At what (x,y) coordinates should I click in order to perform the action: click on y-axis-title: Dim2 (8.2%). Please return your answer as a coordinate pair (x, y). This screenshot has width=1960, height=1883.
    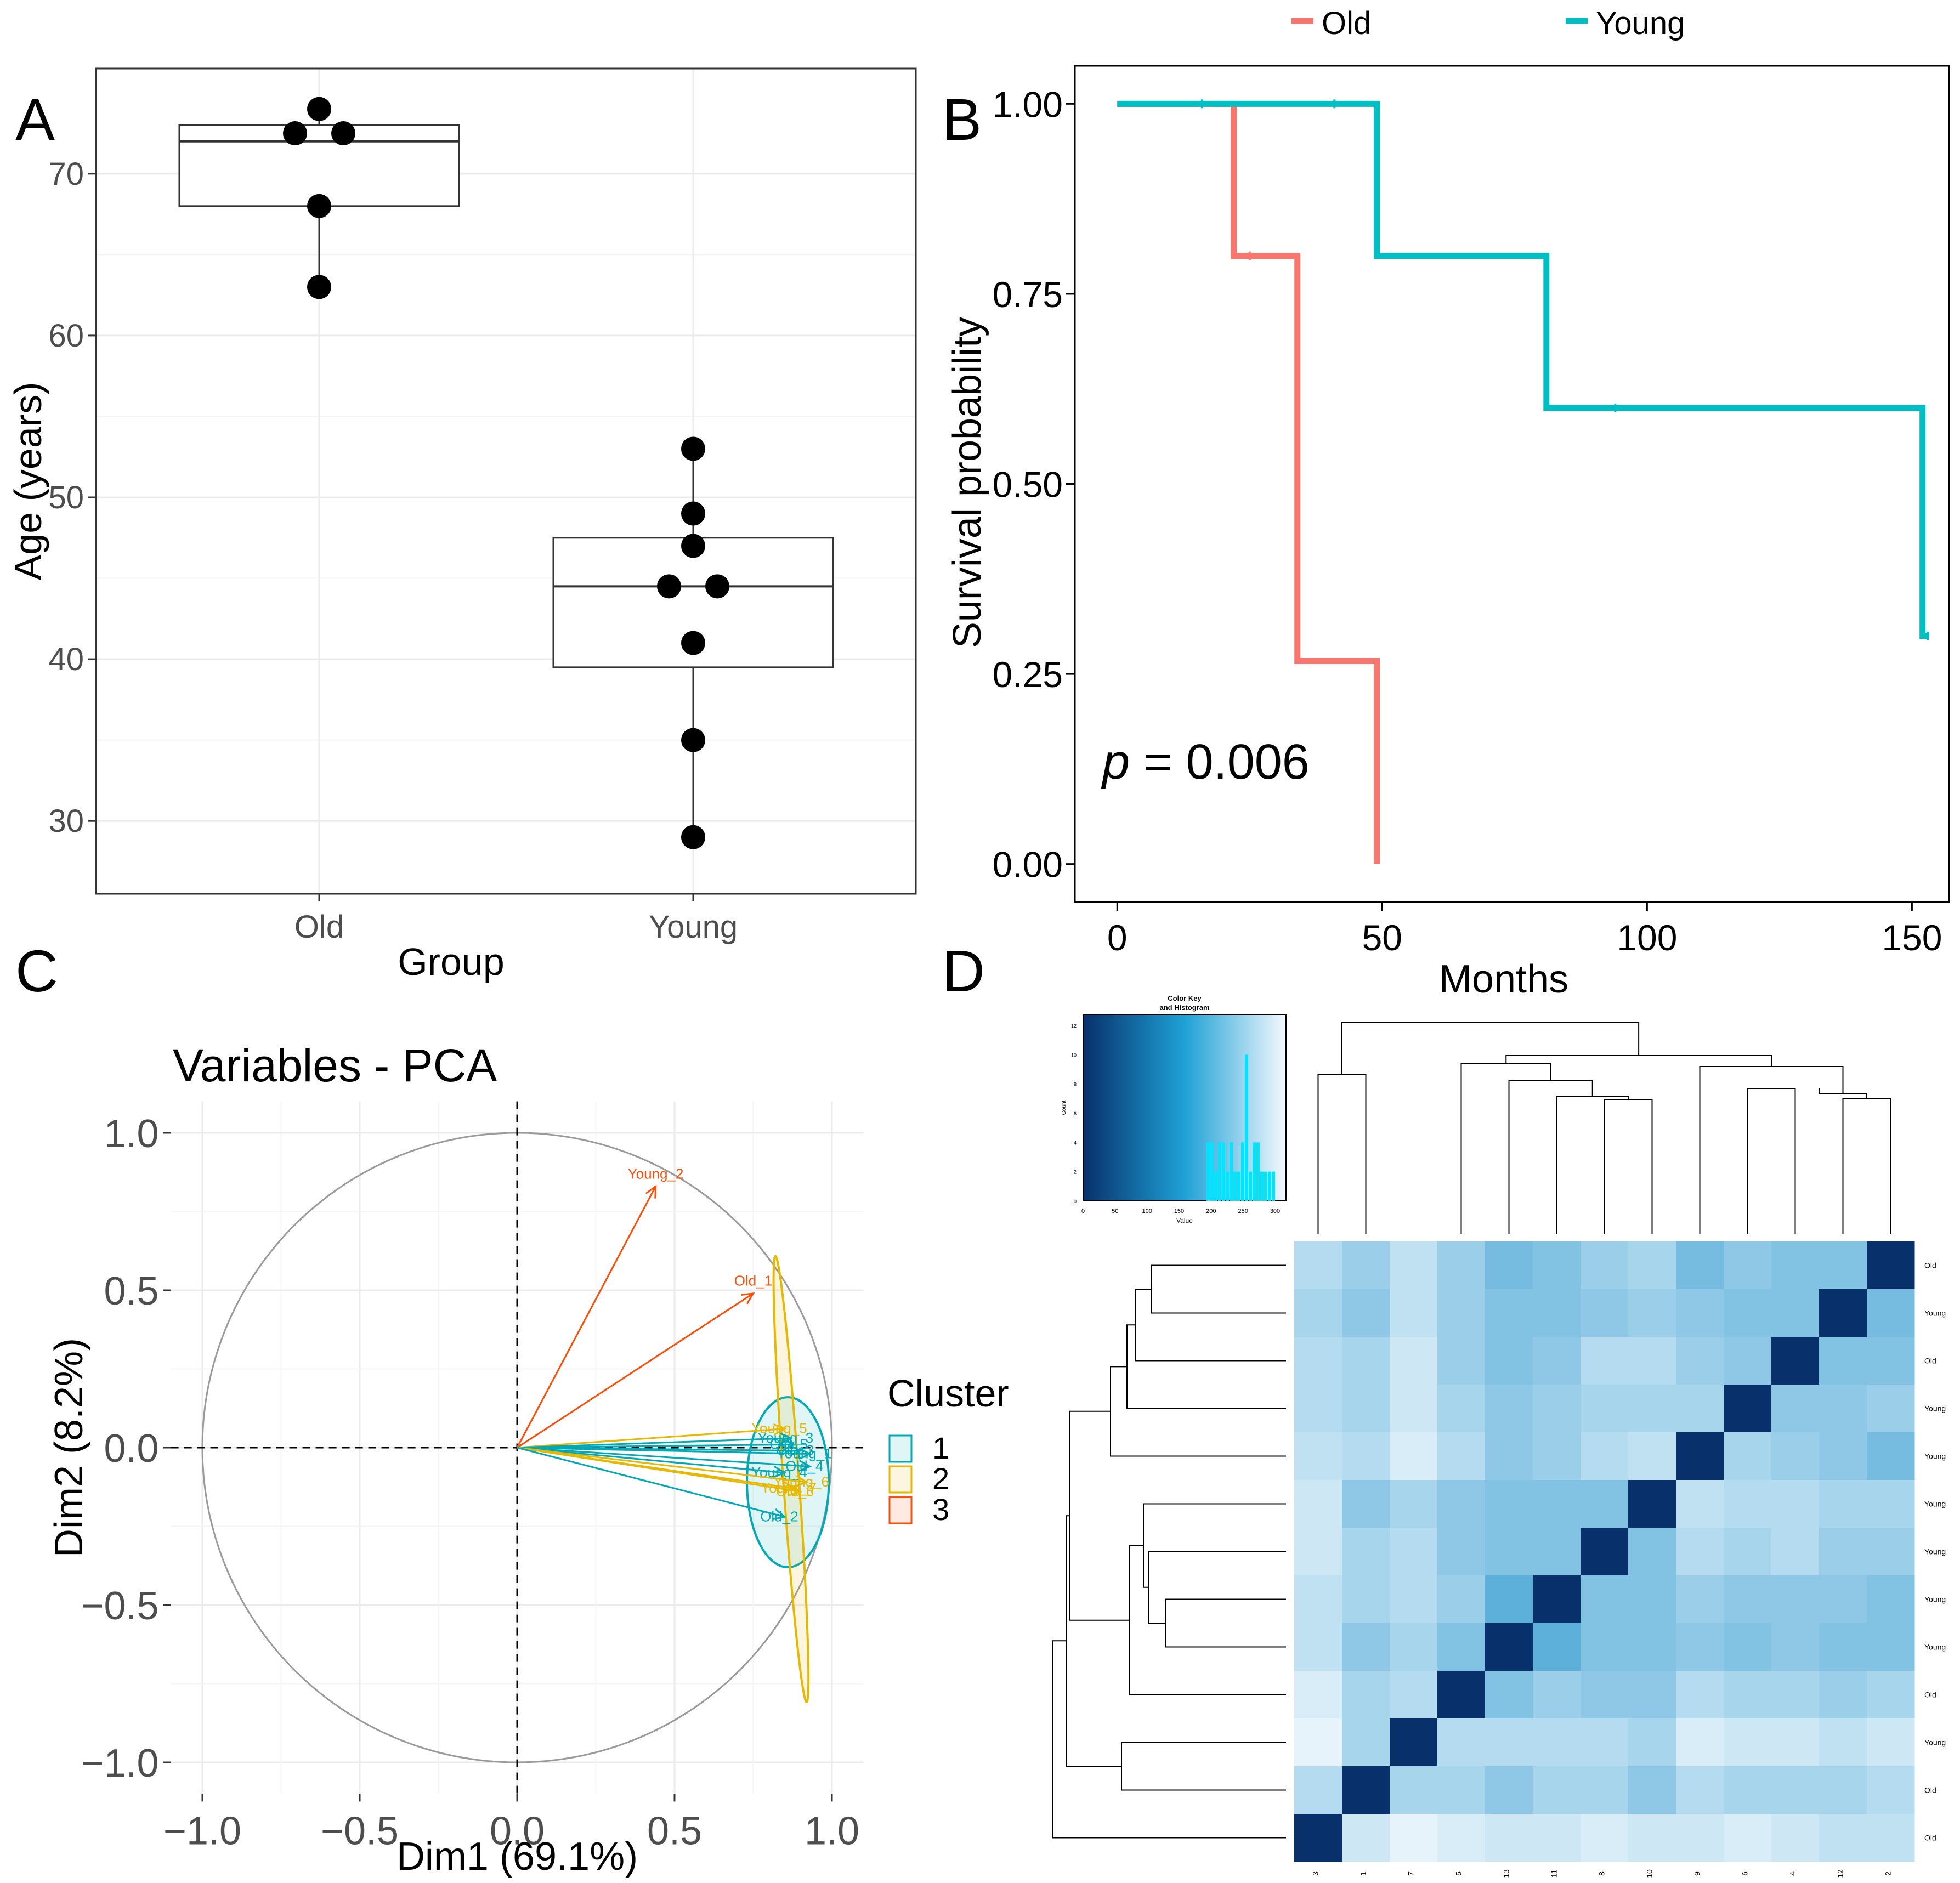
    Looking at the image, I should click on (69, 1447).